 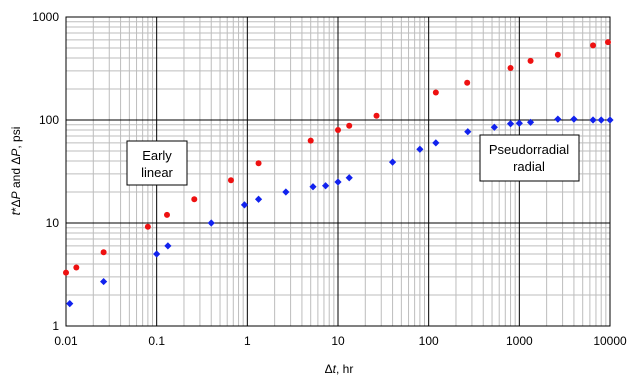 I want to click on x-tick-label: 1, so click(x=247, y=341).